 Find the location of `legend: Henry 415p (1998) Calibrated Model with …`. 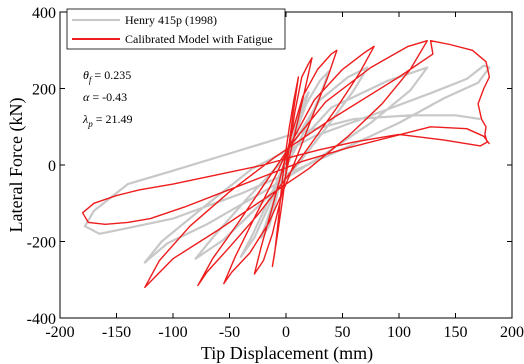

legend: Henry 415p (1998) Calibrated Model with … is located at coordinates (176, 29).